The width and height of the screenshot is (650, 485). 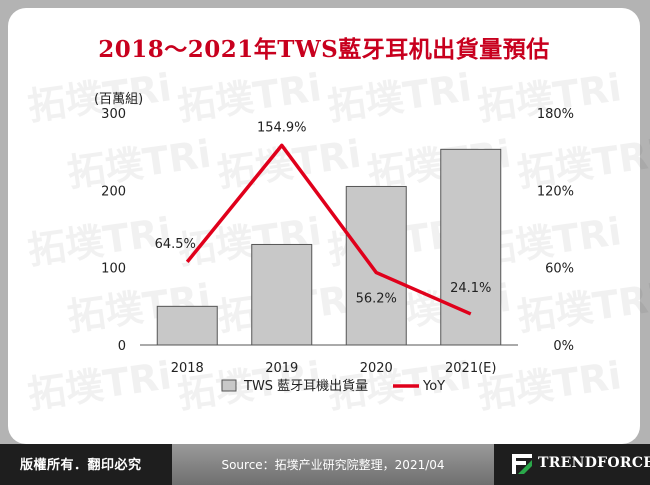 I want to click on yoy-data-label: 154.9%, so click(x=282, y=127).